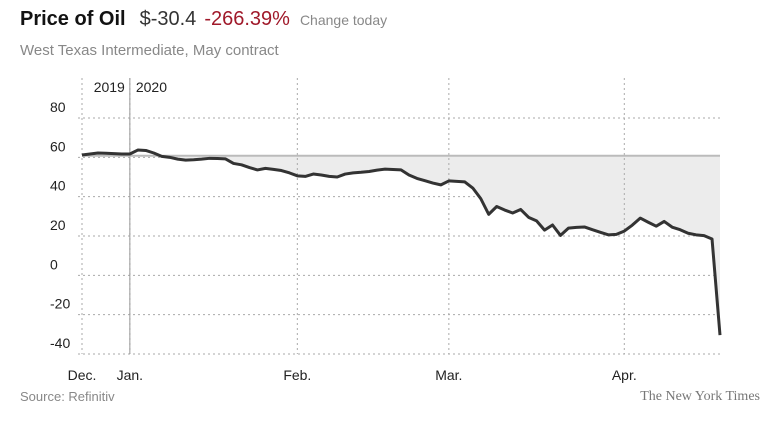 The image size is (776, 427). What do you see at coordinates (247, 19) in the screenshot?
I see `change: -266.39%` at bounding box center [247, 19].